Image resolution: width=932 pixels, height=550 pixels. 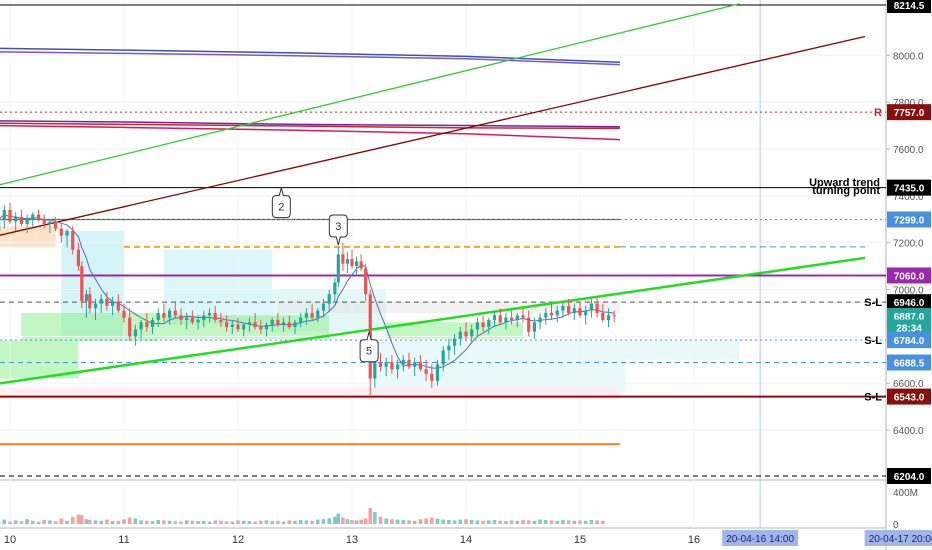 What do you see at coordinates (338, 227) in the screenshot?
I see `callout-label: 3` at bounding box center [338, 227].